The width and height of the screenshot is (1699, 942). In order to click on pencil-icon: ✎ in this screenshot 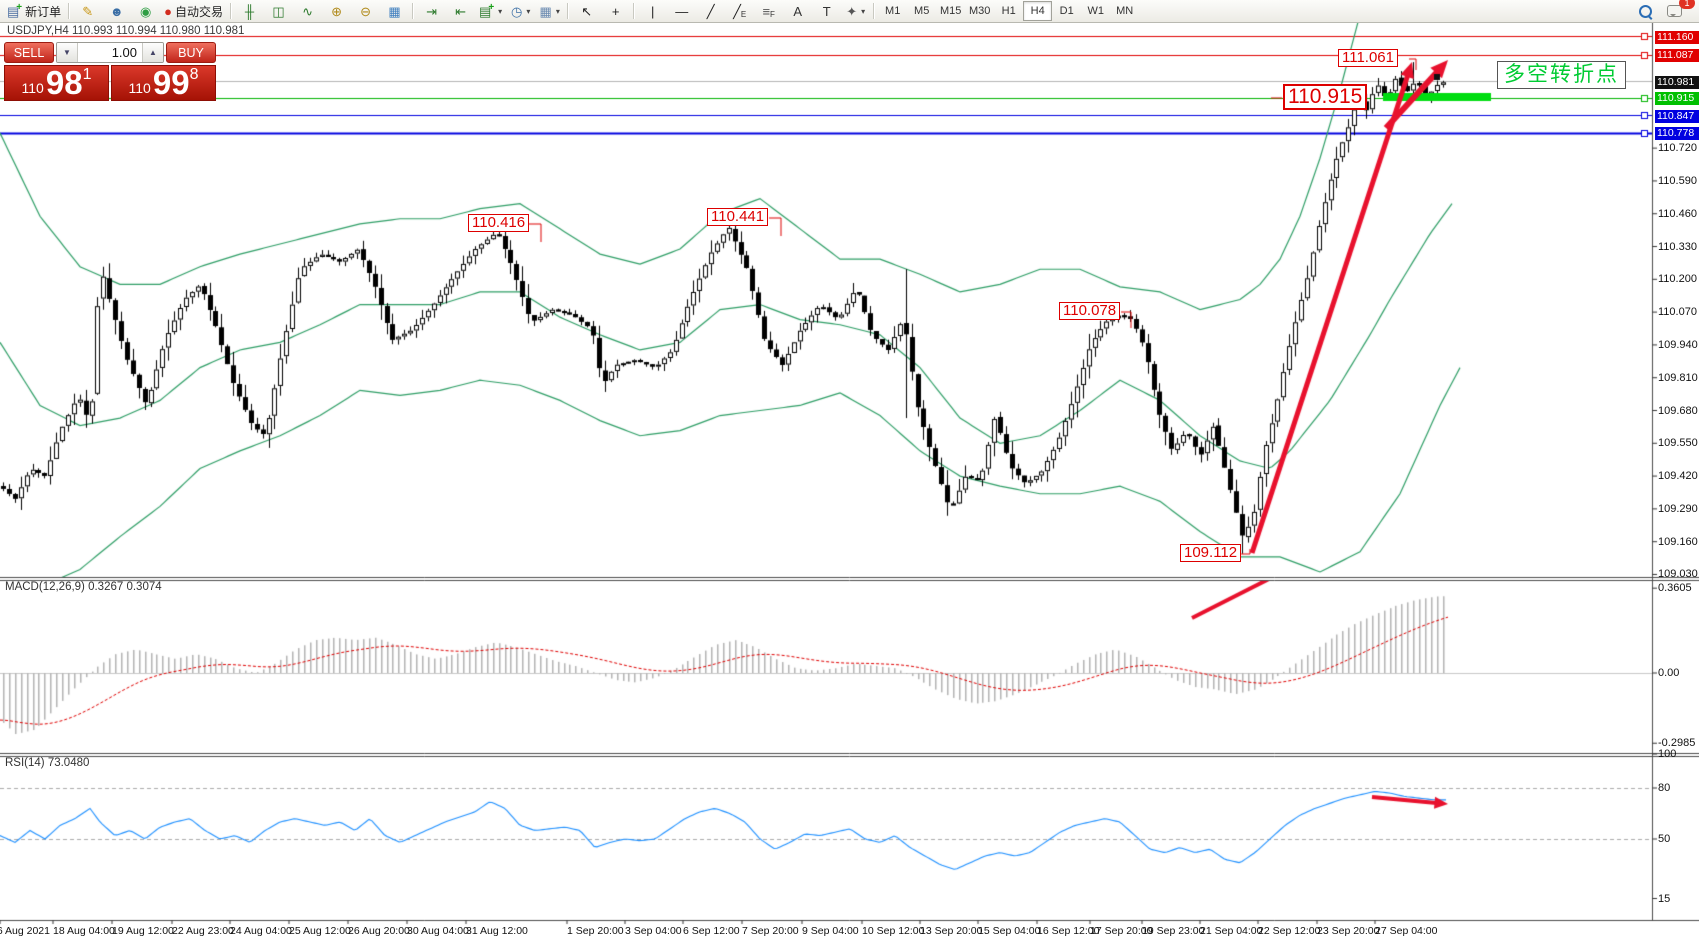, I will do `click(88, 11)`.